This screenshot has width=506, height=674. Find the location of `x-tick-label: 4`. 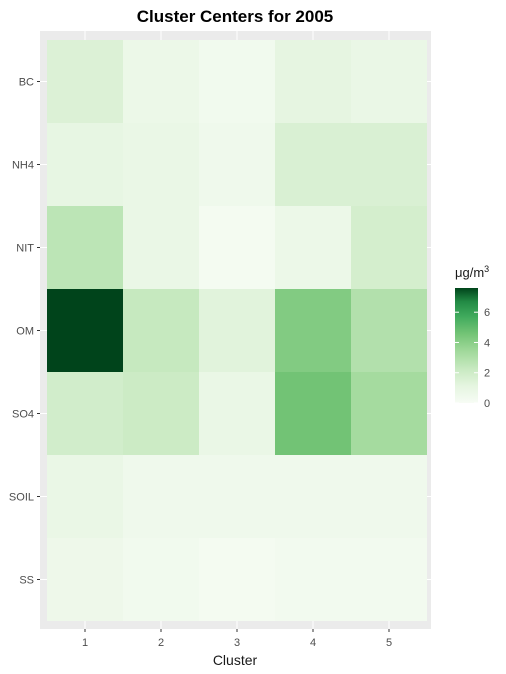

x-tick-label: 4 is located at coordinates (313, 643).